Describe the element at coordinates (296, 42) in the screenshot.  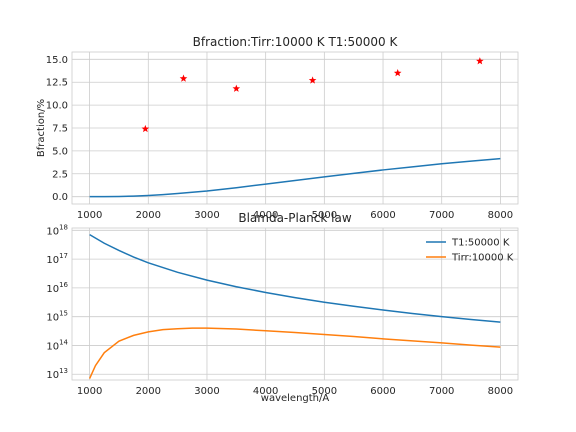
I see `chart-bfraction-title: Bfraction:Tirr:10000 K T1:50000 K` at that location.